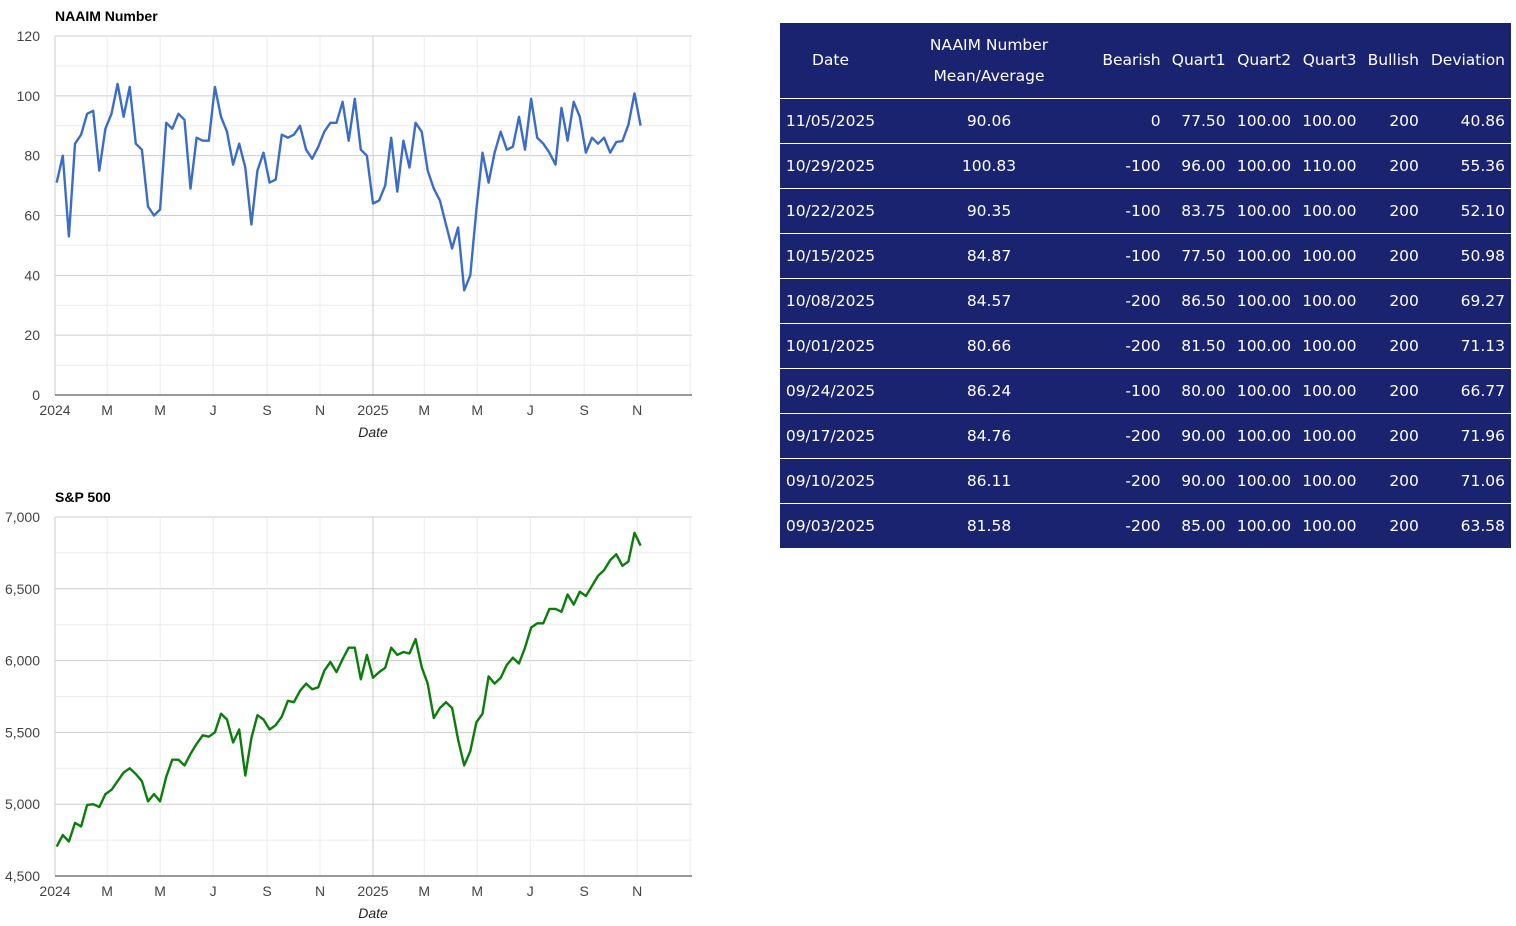 The height and width of the screenshot is (926, 1516). I want to click on cell-mean: 100.83, so click(989, 166).